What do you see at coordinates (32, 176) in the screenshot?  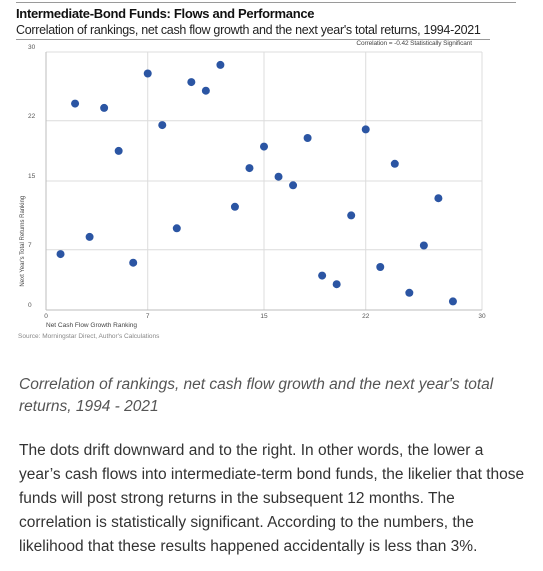 I see `y-tick-label: 15` at bounding box center [32, 176].